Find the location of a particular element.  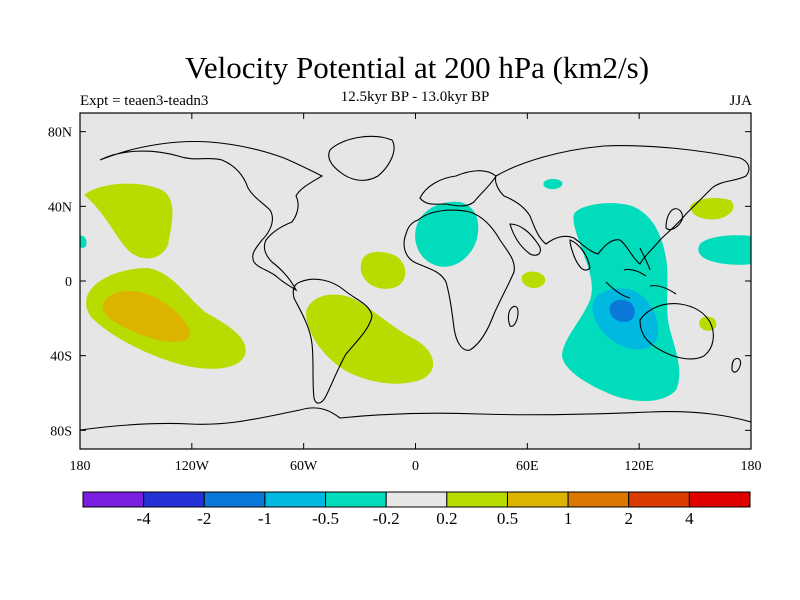

x-tick-label: 60E is located at coordinates (527, 466).